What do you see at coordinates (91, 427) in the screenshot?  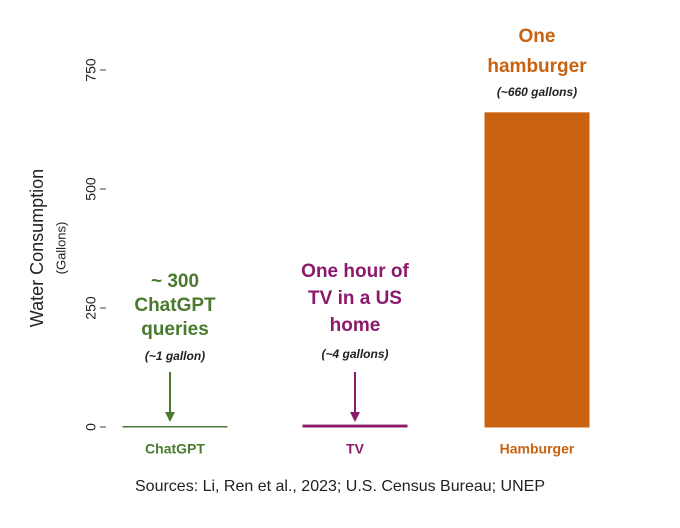 I see `y-tick-label: 0` at bounding box center [91, 427].